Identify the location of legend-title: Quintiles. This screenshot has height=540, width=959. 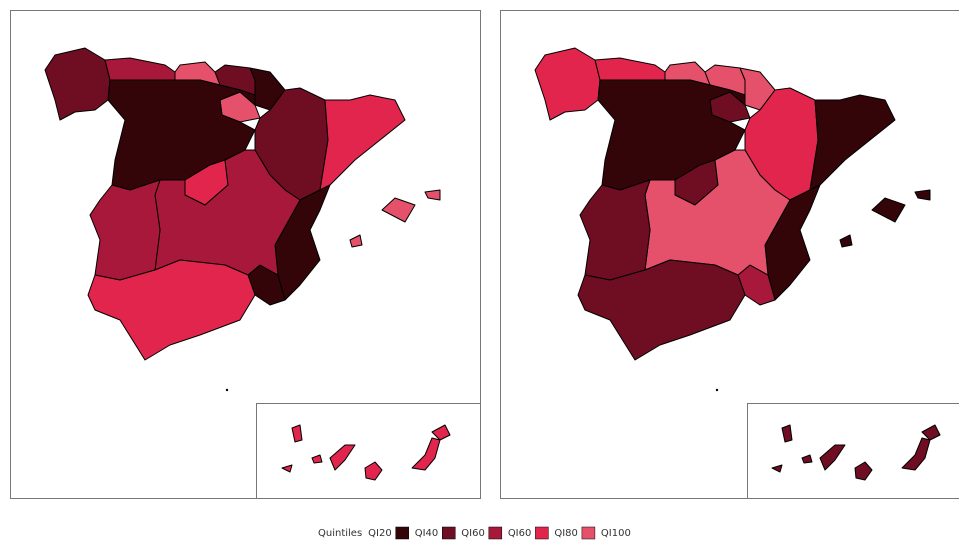
(340, 533).